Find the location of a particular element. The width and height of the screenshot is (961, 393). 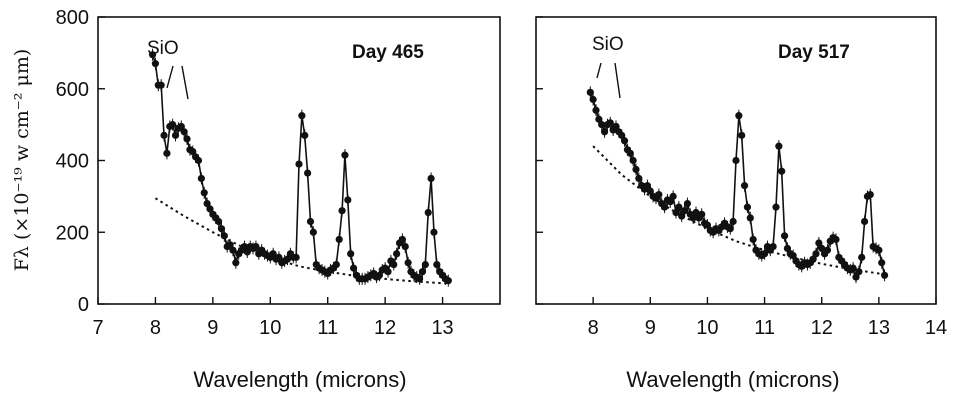

continuum-line is located at coordinates (301, 241).